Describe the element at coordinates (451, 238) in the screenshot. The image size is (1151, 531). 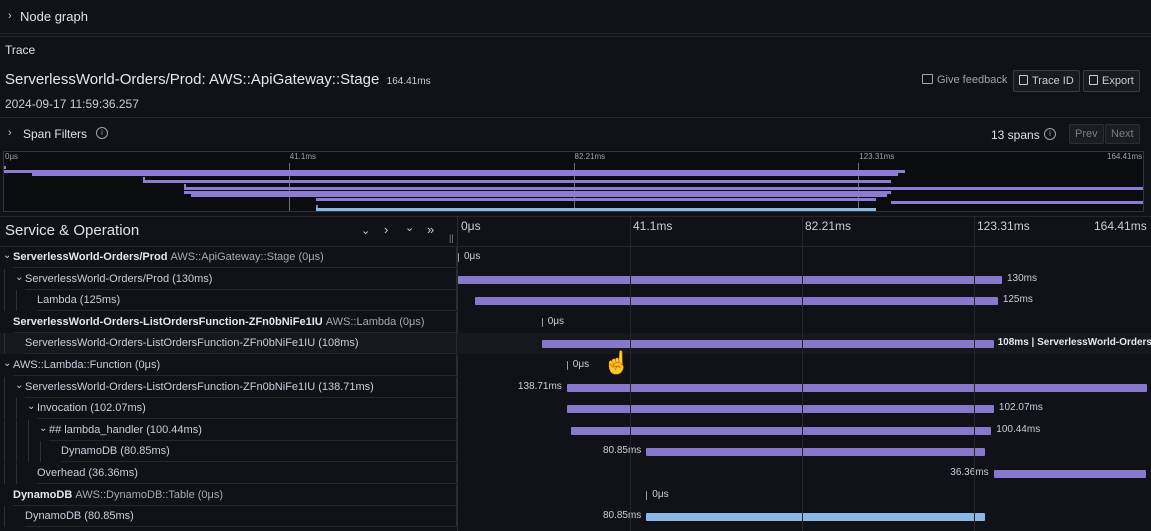
I see `resize-handle: ||` at that location.